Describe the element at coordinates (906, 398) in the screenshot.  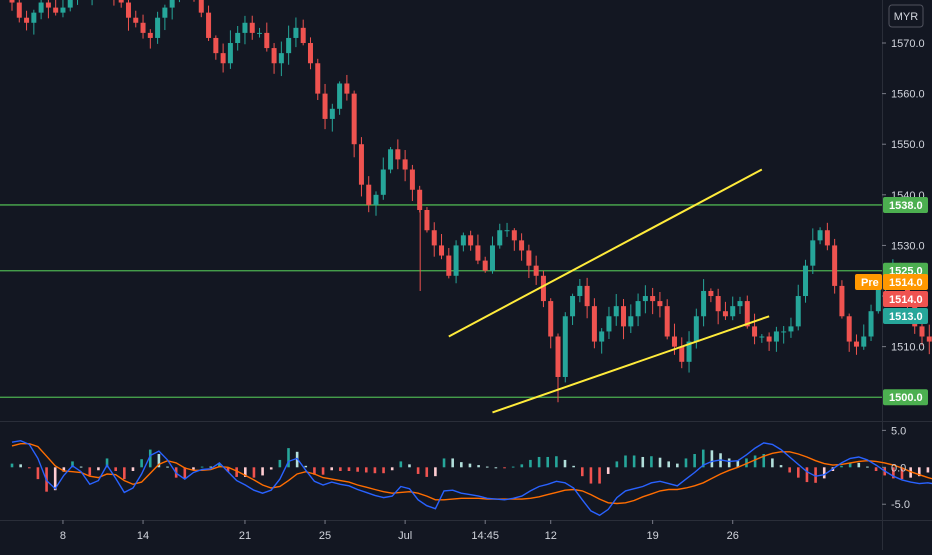
I see `level-price-tag-label: 1500.0` at that location.